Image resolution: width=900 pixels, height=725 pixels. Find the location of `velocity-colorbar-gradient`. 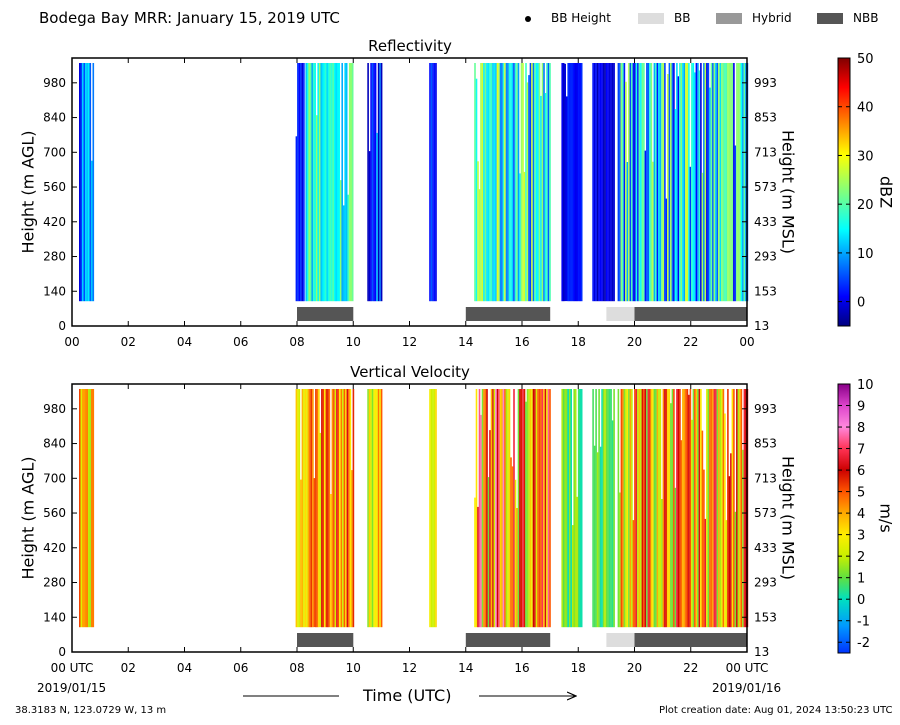

velocity-colorbar-gradient is located at coordinates (844, 518).